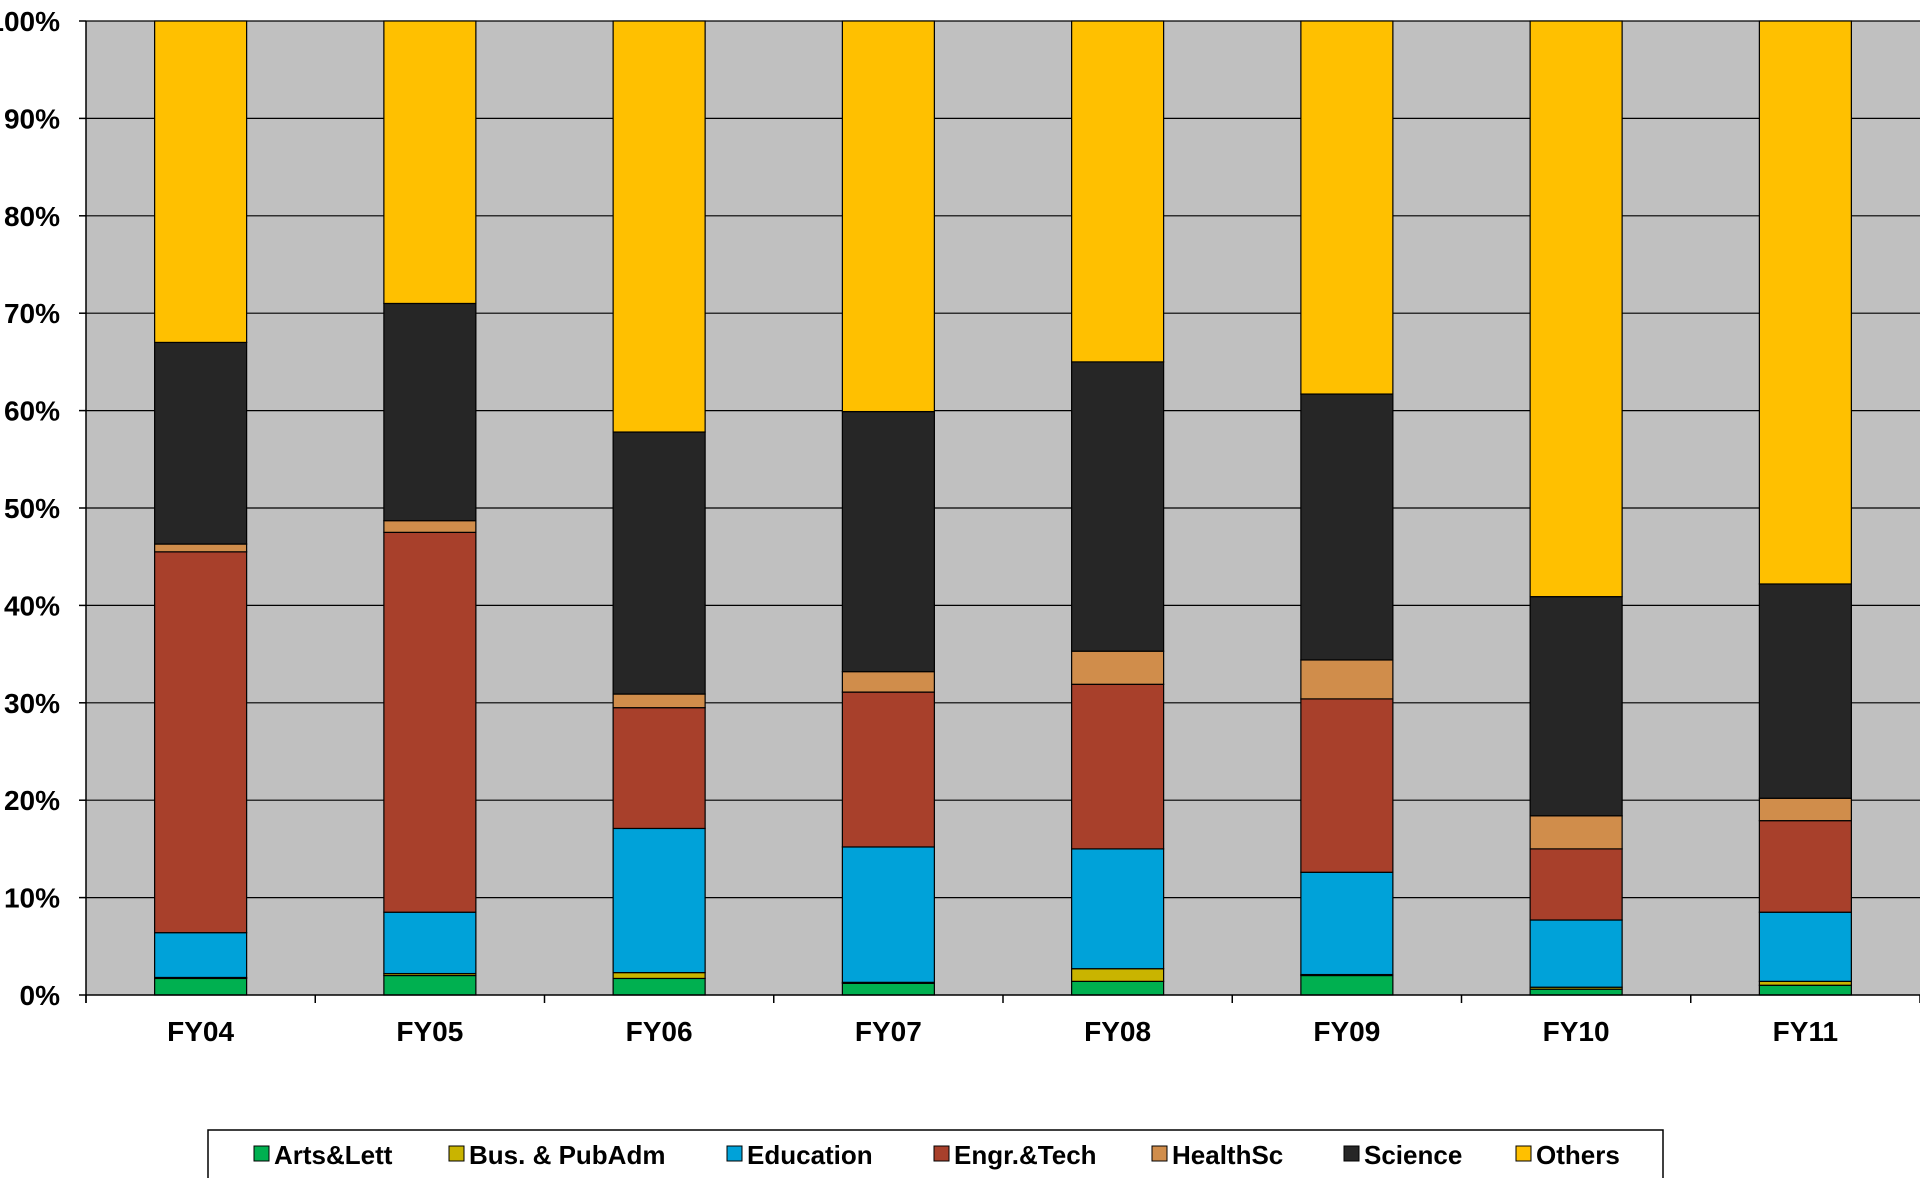 The width and height of the screenshot is (1920, 1178). I want to click on bar-segment-fy11-education, so click(1805, 946).